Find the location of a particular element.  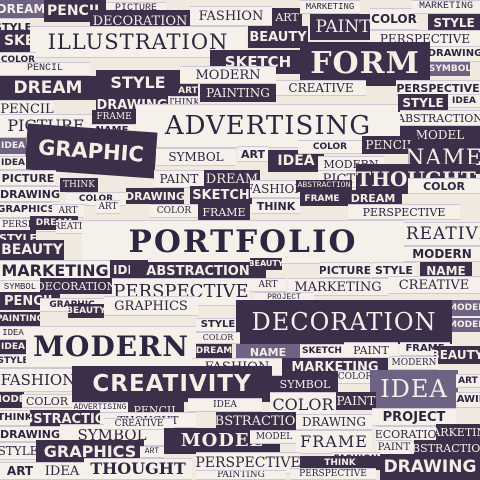

word-tile: PENCIL is located at coordinates (45, 69).